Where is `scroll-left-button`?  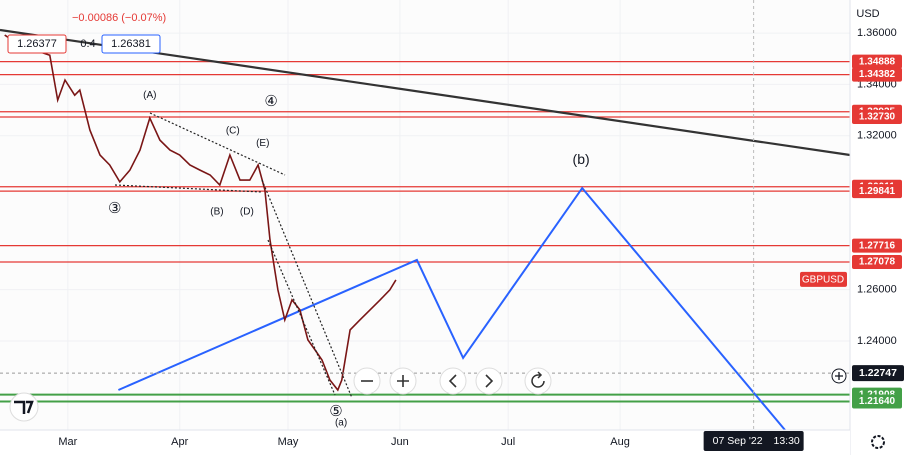 scroll-left-button is located at coordinates (453, 381).